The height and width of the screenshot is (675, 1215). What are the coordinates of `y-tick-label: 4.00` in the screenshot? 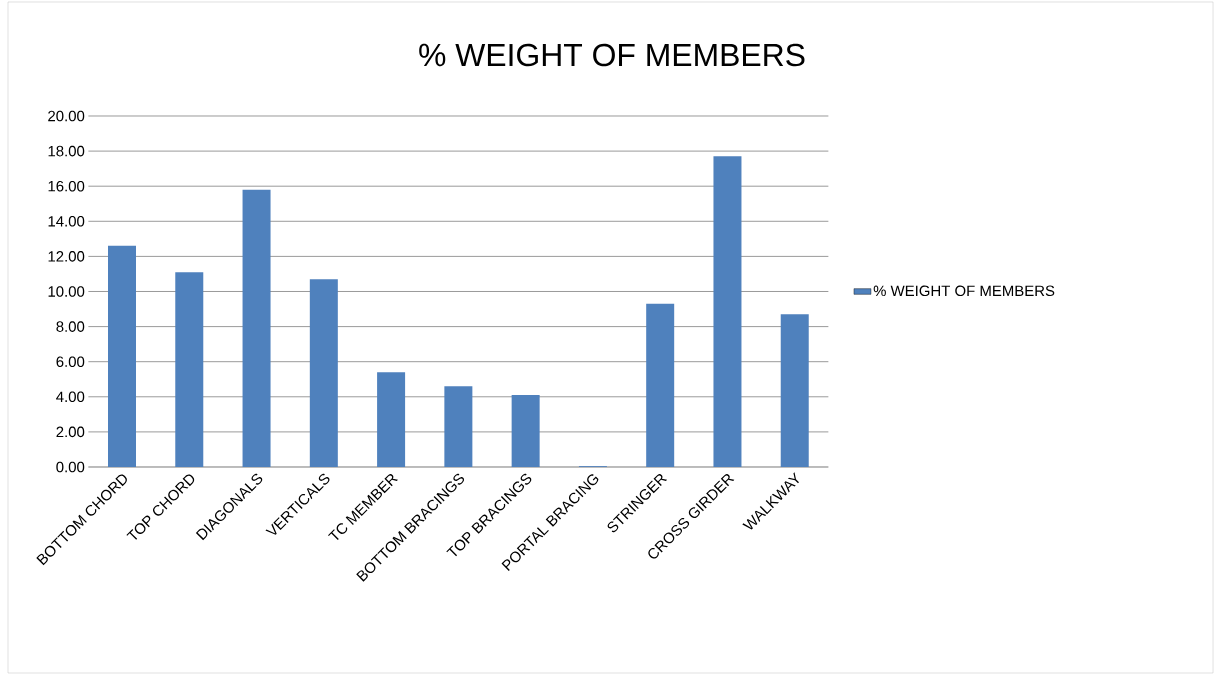 It's located at (70, 397).